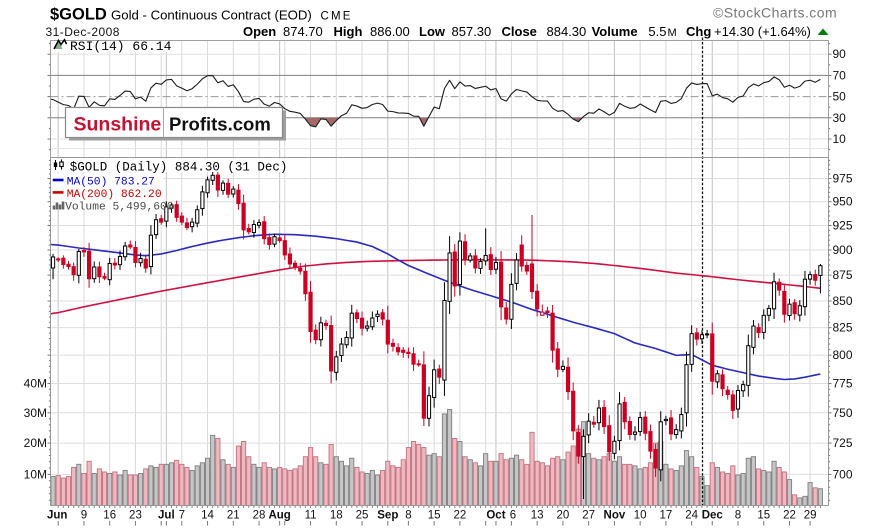  What do you see at coordinates (111, 182) in the screenshot?
I see `svg-text: MA(50) 783.27` at bounding box center [111, 182].